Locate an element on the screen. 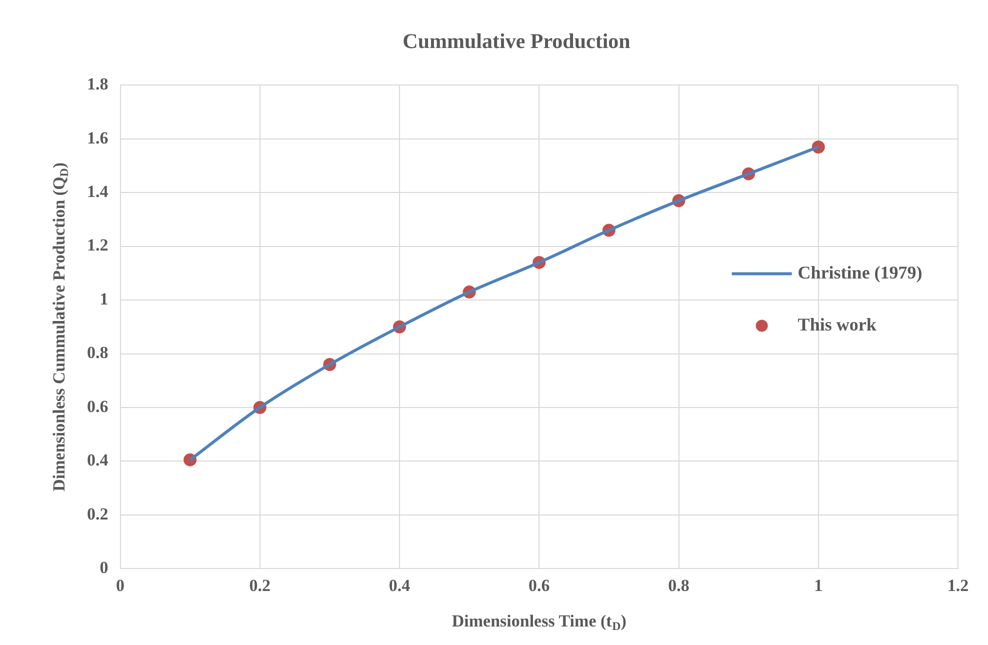 The image size is (988, 645). x-tick-label: 0.8 is located at coordinates (679, 586).